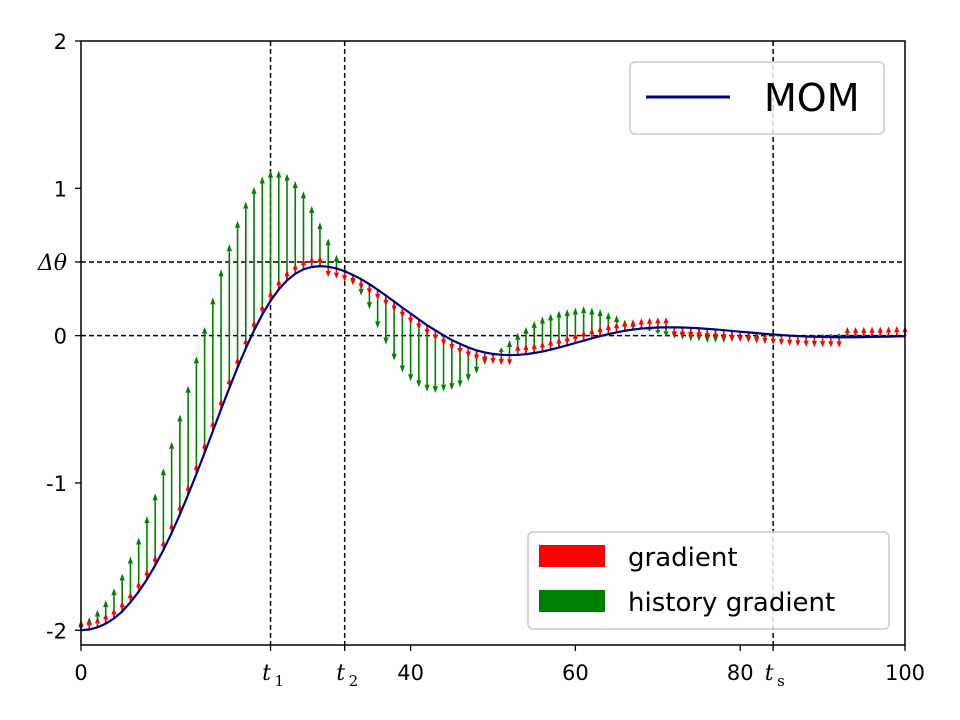  Describe the element at coordinates (246, 341) in the screenshot. I see `gradient-arrow-20-head` at that location.